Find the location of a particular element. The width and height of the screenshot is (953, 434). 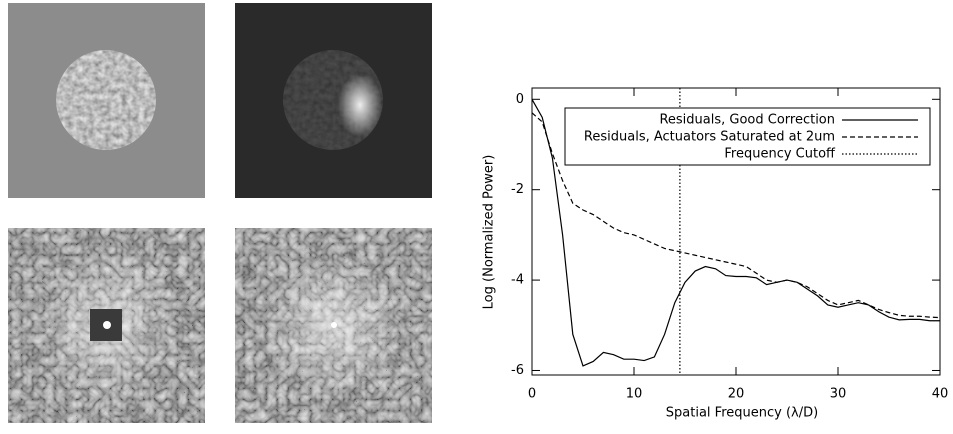

y-tick-label: -2 is located at coordinates (517, 189).